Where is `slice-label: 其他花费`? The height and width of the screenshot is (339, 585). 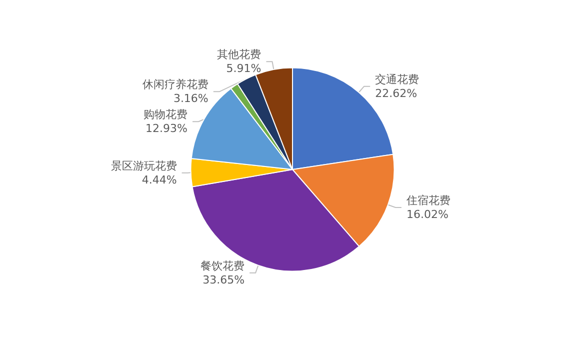 slice-label: 其他花费 is located at coordinates (239, 55).